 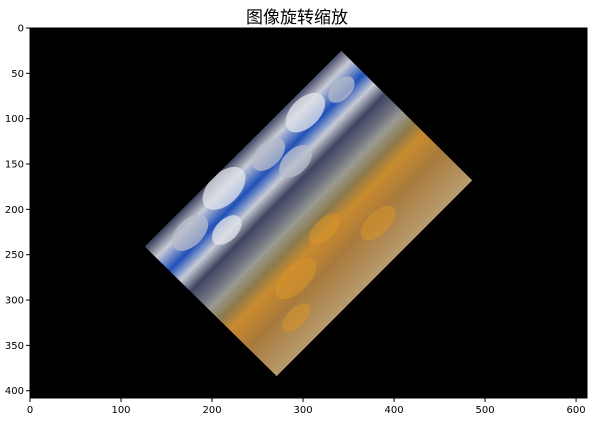 What do you see at coordinates (211, 410) in the screenshot?
I see `x-tick-label: 200` at bounding box center [211, 410].